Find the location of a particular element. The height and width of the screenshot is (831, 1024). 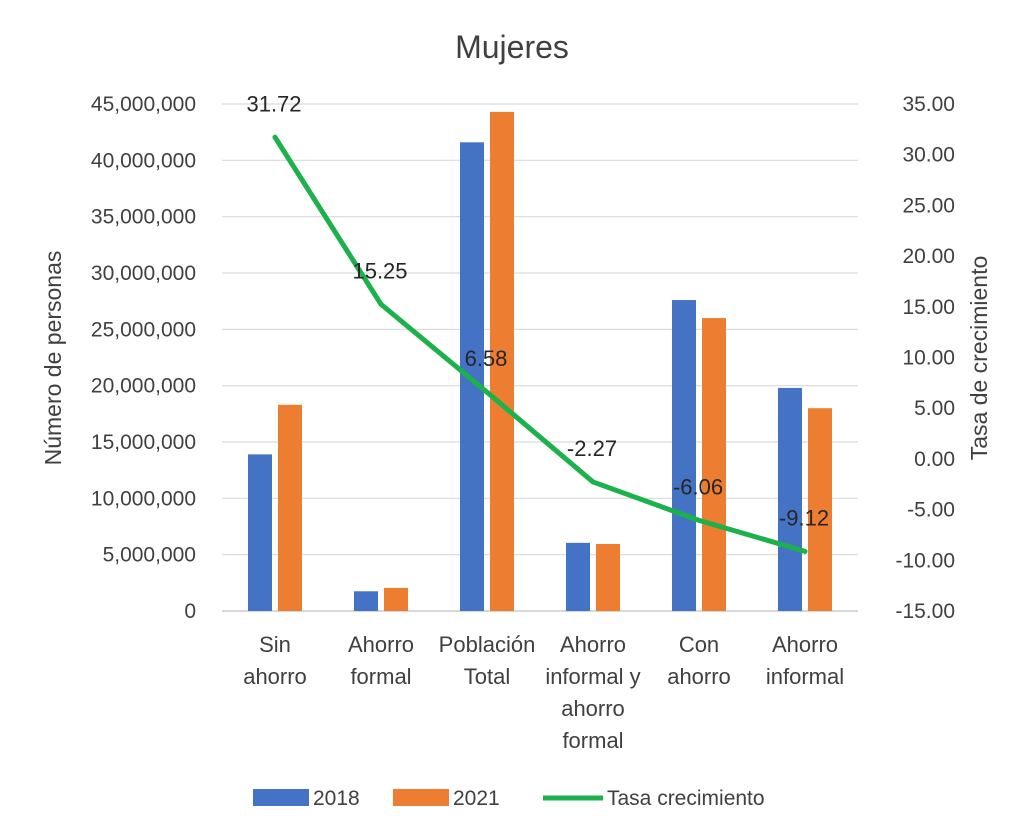

category-label: Ahorro informal is located at coordinates (805, 660).